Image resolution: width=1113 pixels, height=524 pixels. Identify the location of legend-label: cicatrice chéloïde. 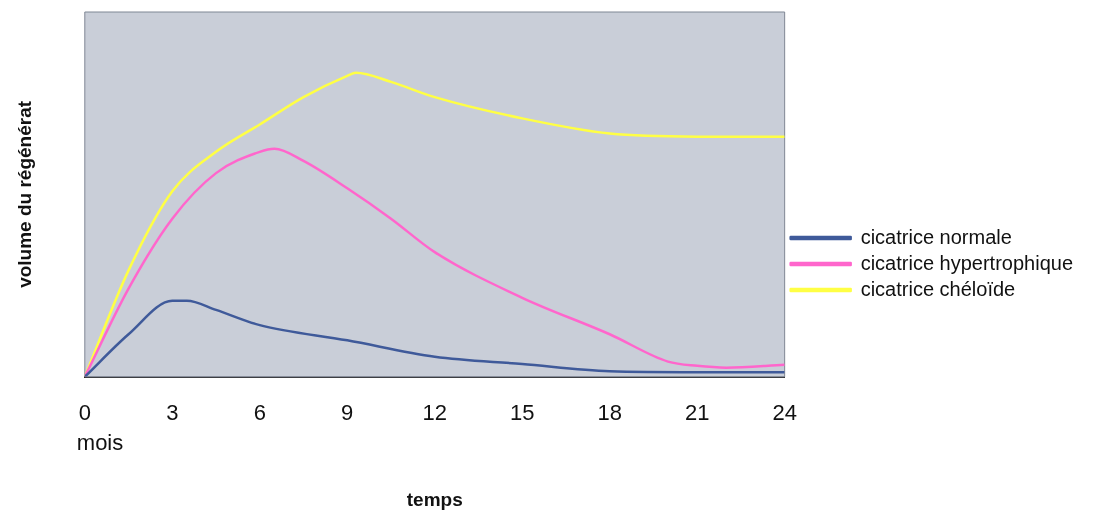
(938, 288).